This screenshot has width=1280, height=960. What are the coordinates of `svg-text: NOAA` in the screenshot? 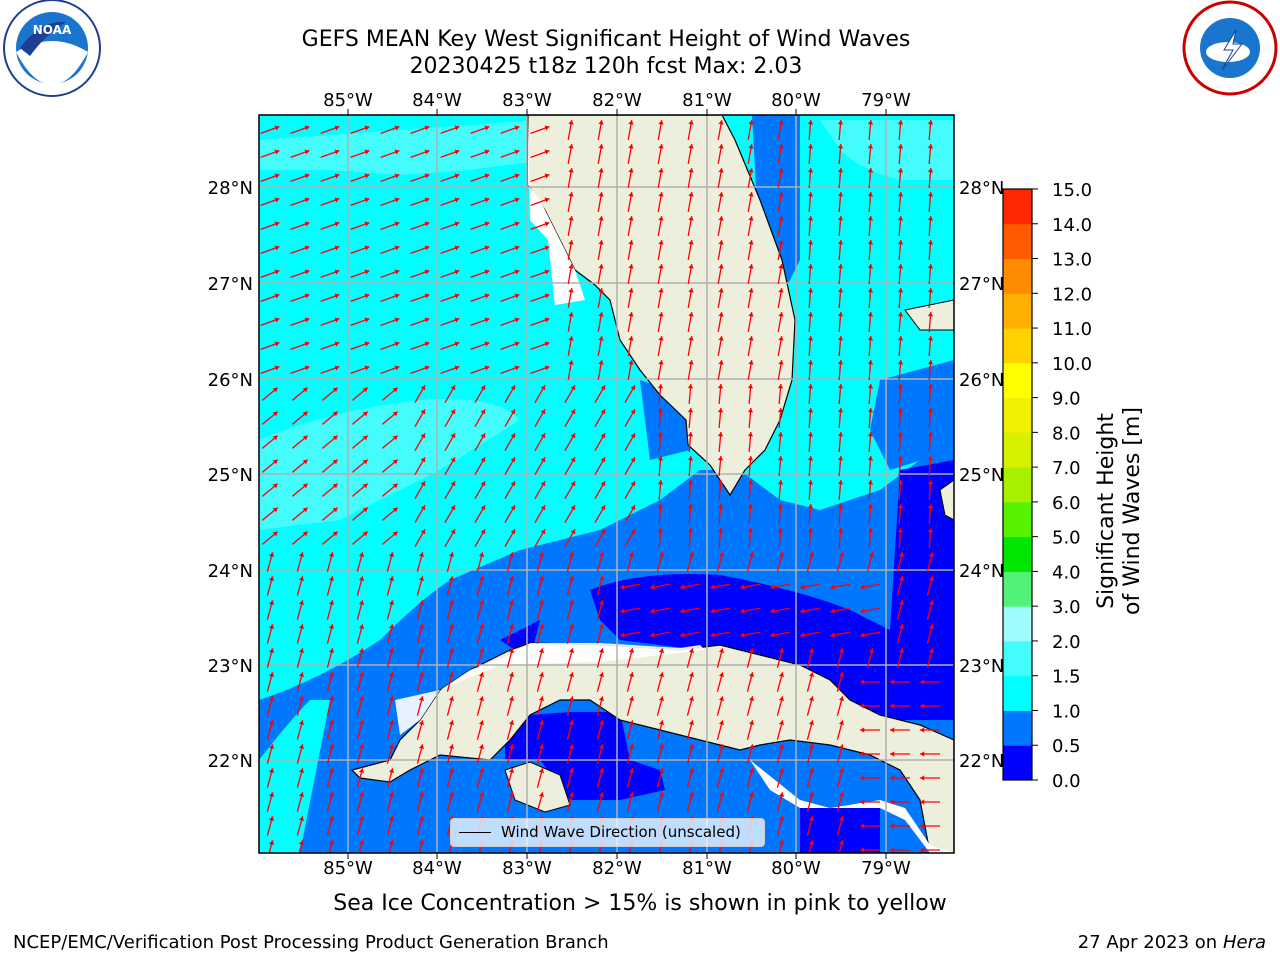 It's located at (52, 30).